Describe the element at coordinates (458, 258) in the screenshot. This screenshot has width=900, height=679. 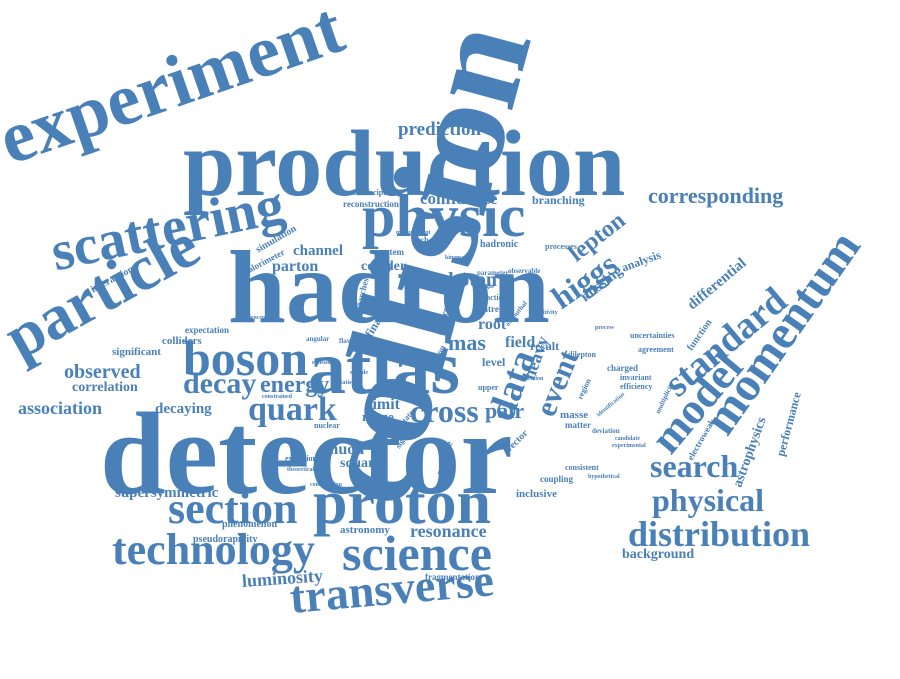
I see `word-kinematic: kinematic` at that location.